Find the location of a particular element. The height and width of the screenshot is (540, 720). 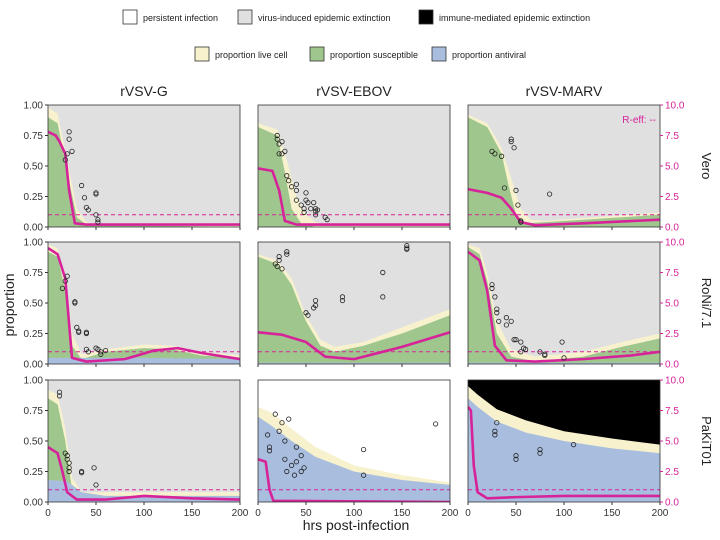

y-tick-label-3-2: 0.50 is located at coordinates (34, 304).